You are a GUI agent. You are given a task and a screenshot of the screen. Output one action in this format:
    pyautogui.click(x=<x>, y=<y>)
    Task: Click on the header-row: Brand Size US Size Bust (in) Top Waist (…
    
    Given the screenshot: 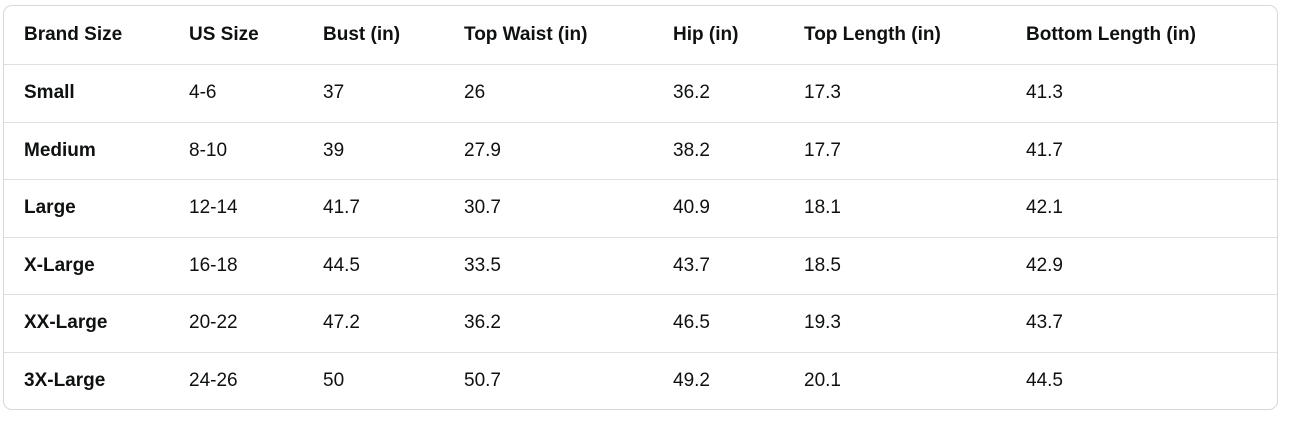 What is the action you would take?
    pyautogui.click(x=640, y=35)
    